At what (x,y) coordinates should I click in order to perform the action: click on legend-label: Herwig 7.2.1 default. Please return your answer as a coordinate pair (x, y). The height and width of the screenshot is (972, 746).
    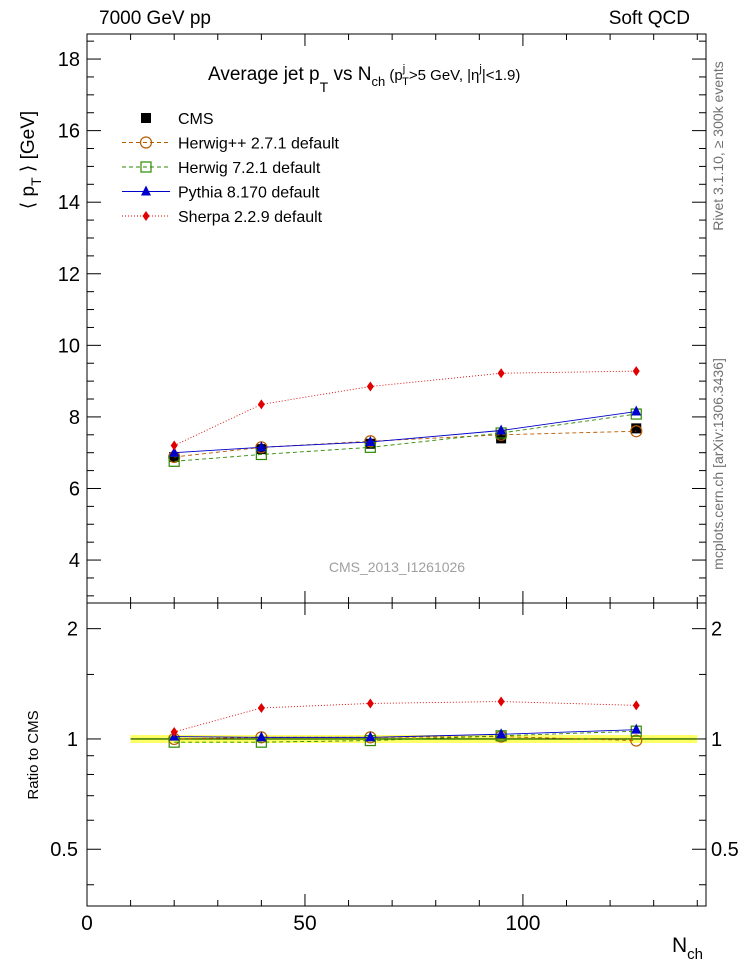
    Looking at the image, I should click on (249, 168).